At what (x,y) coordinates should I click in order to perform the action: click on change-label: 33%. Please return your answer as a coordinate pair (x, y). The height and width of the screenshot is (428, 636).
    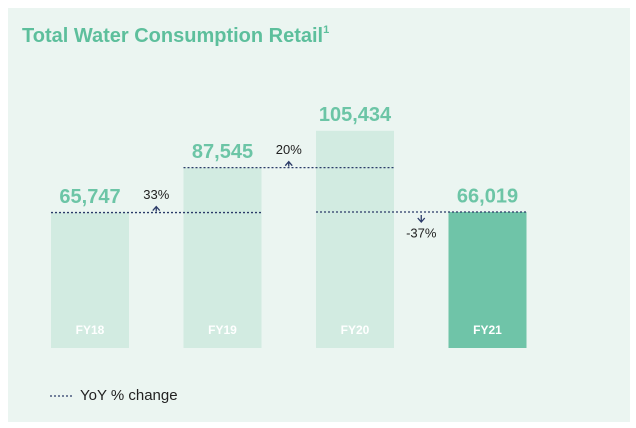
    Looking at the image, I should click on (156, 194).